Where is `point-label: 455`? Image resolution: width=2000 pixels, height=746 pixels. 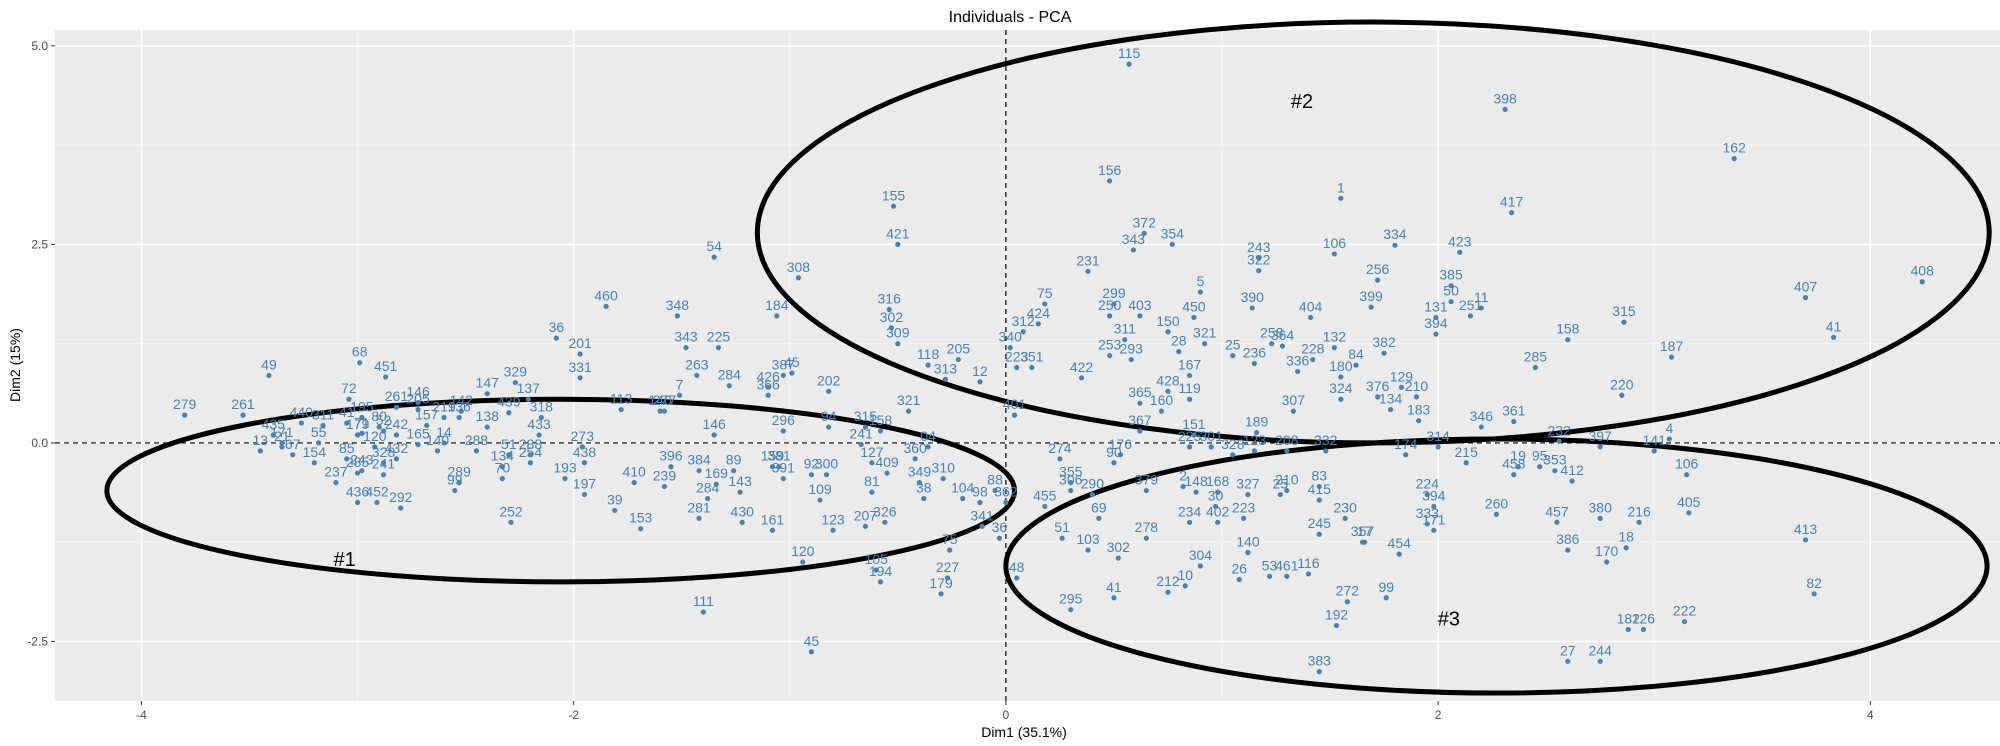 point-label: 455 is located at coordinates (1045, 495).